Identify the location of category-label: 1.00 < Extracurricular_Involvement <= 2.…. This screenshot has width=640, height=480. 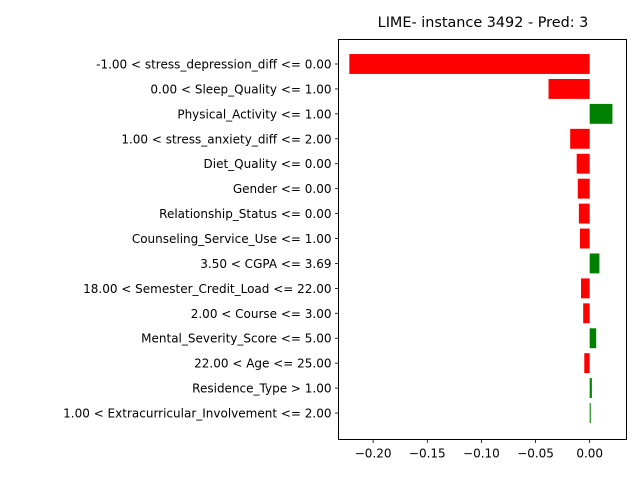
(197, 414).